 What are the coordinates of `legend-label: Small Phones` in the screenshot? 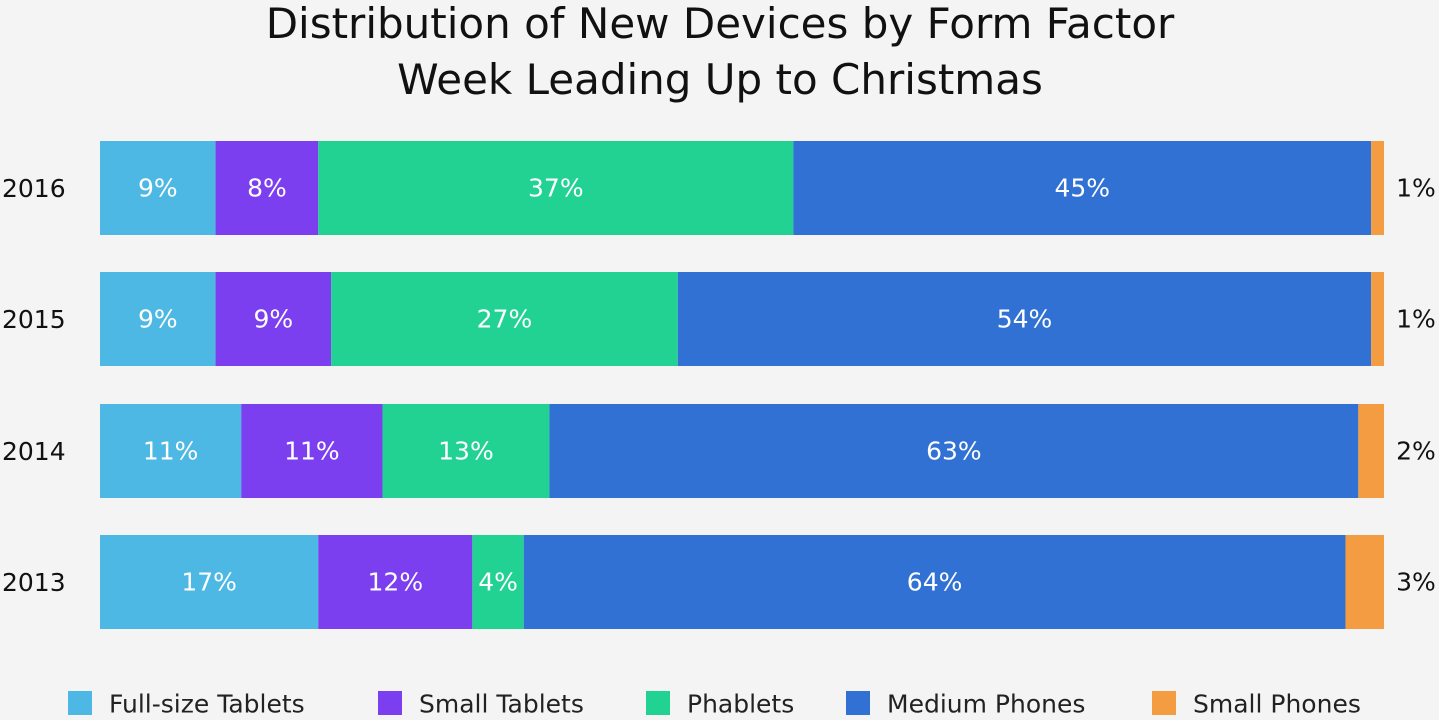 It's located at (1277, 704).